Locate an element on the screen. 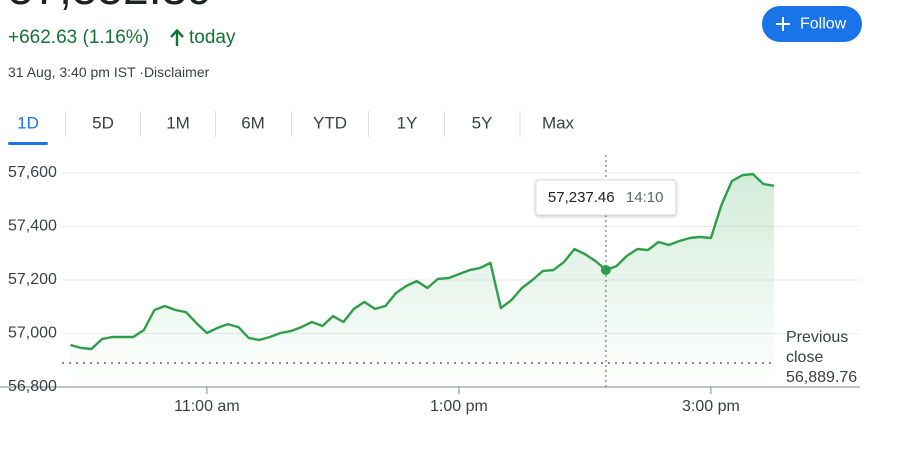 This screenshot has width=900, height=450. hover-point is located at coordinates (605, 269).